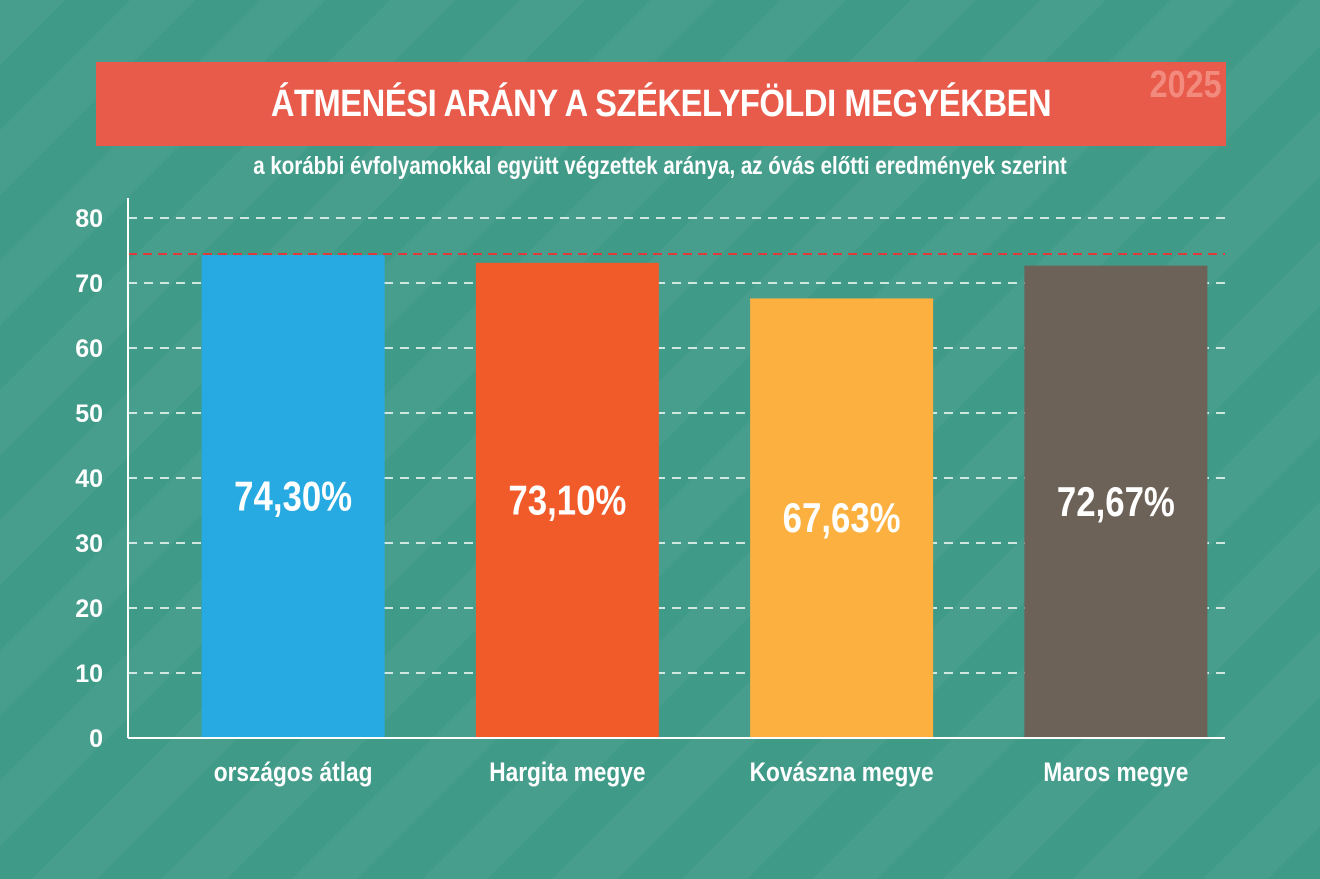 Image resolution: width=1320 pixels, height=879 pixels. I want to click on bar-value-label: 73,10%, so click(567, 499).